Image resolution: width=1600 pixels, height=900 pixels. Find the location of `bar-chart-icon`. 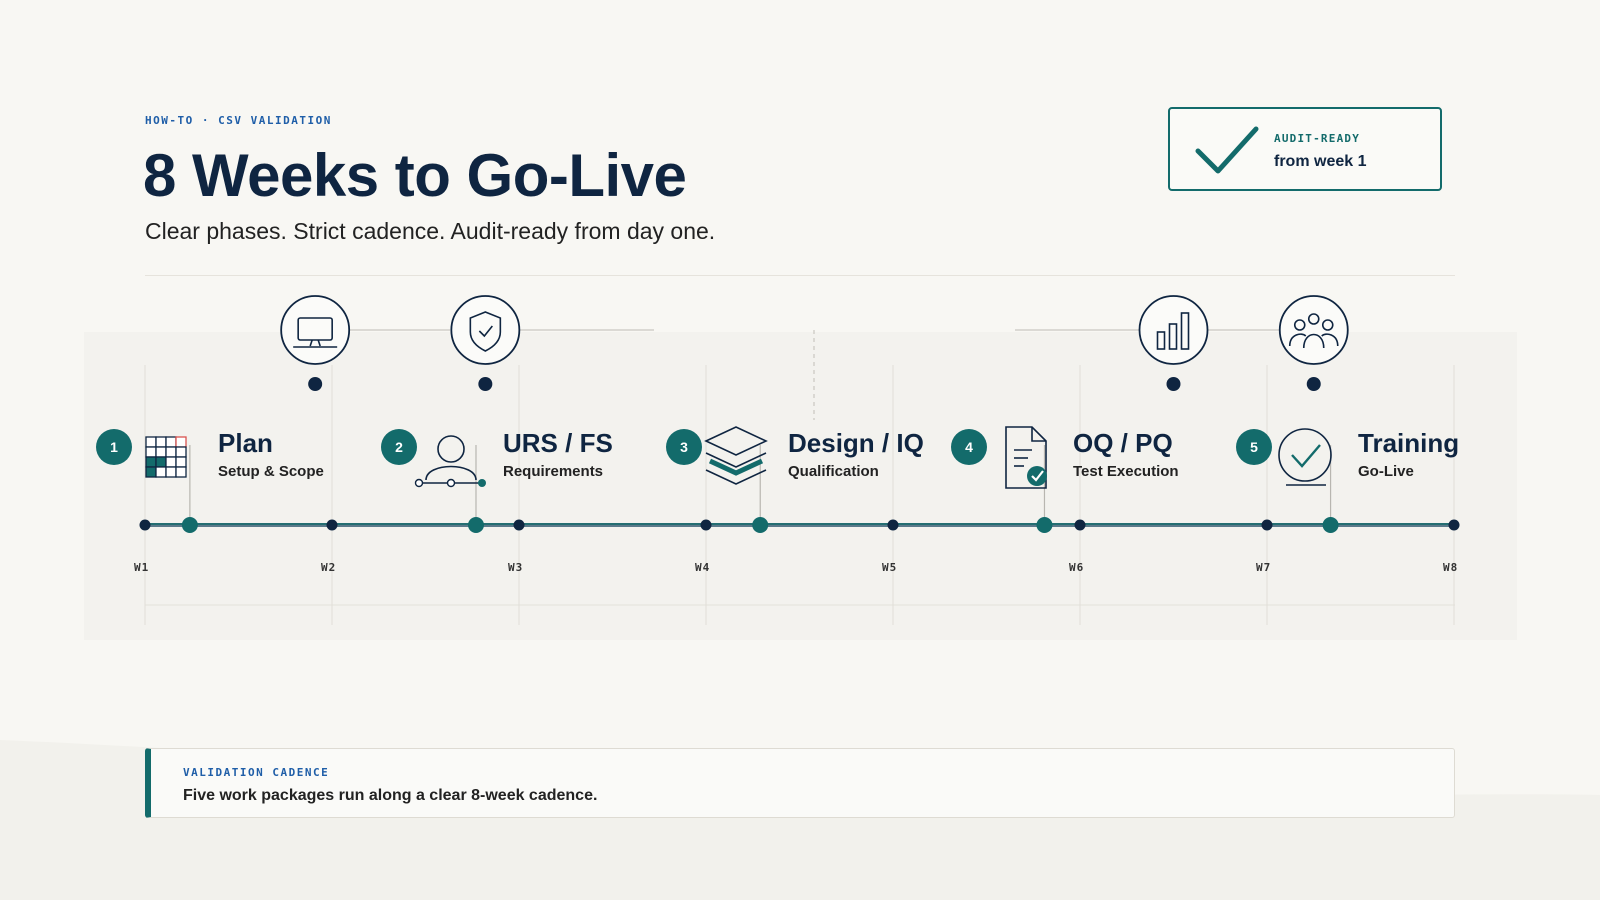

bar-chart-icon is located at coordinates (1173, 331).